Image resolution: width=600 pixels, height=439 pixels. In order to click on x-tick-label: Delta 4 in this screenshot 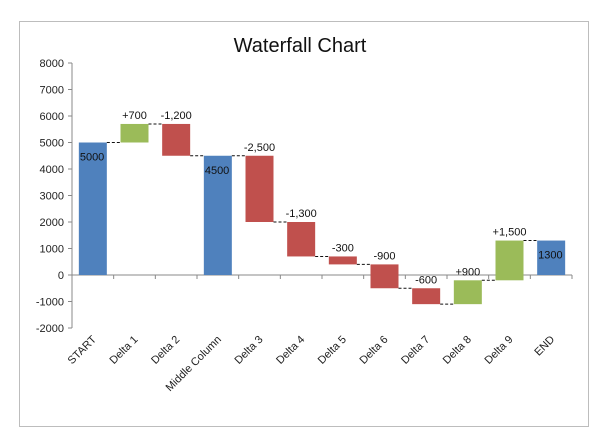, I will do `click(290, 350)`.